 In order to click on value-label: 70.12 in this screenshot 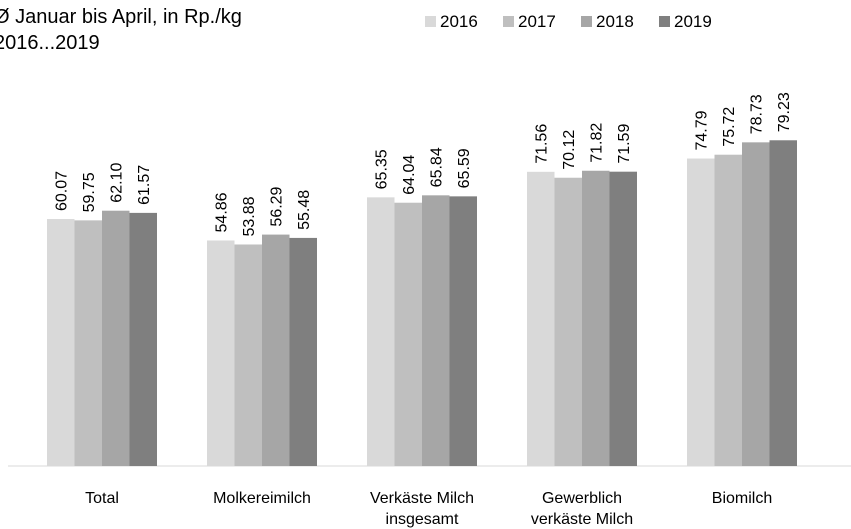, I will do `click(569, 150)`.